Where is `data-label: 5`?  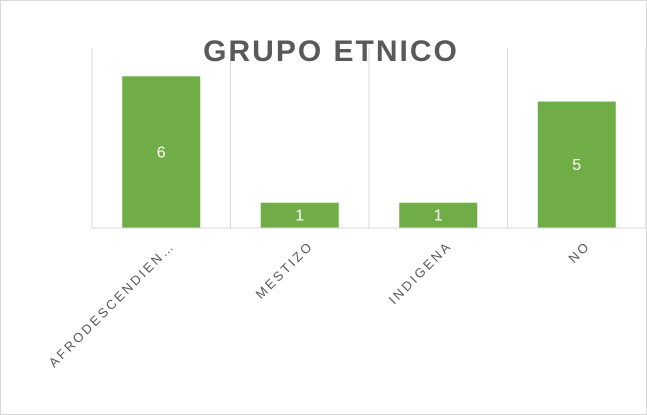 data-label: 5 is located at coordinates (576, 165).